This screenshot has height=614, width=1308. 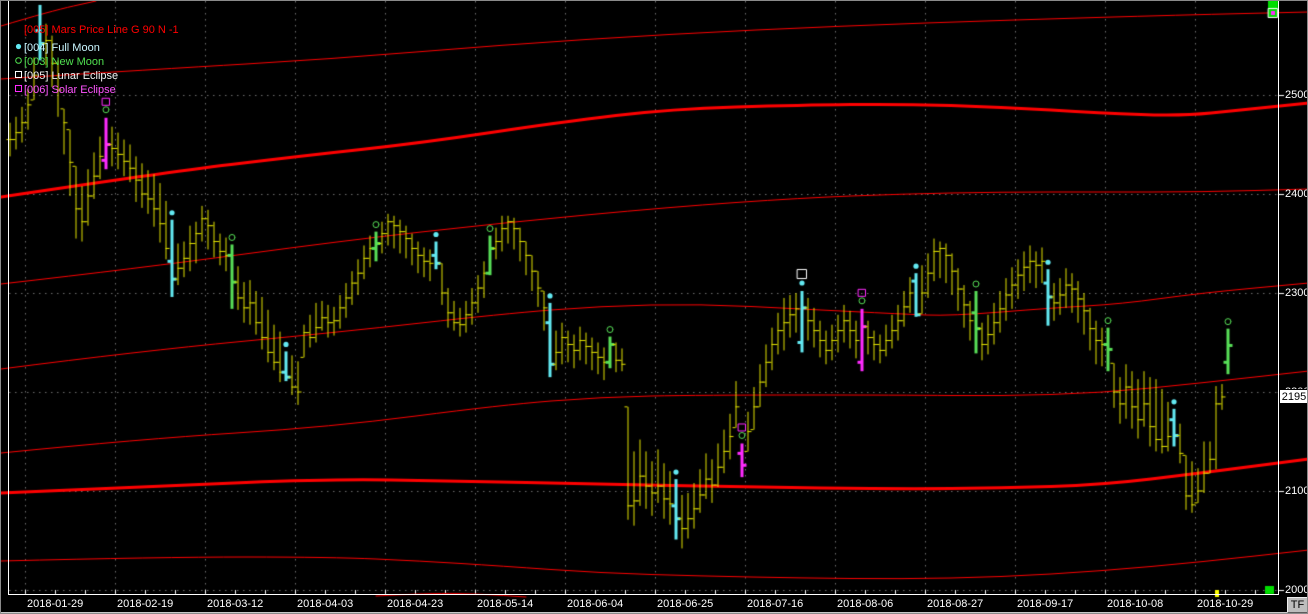 What do you see at coordinates (145, 604) in the screenshot?
I see `date-axis-label: 2018-02-19` at bounding box center [145, 604].